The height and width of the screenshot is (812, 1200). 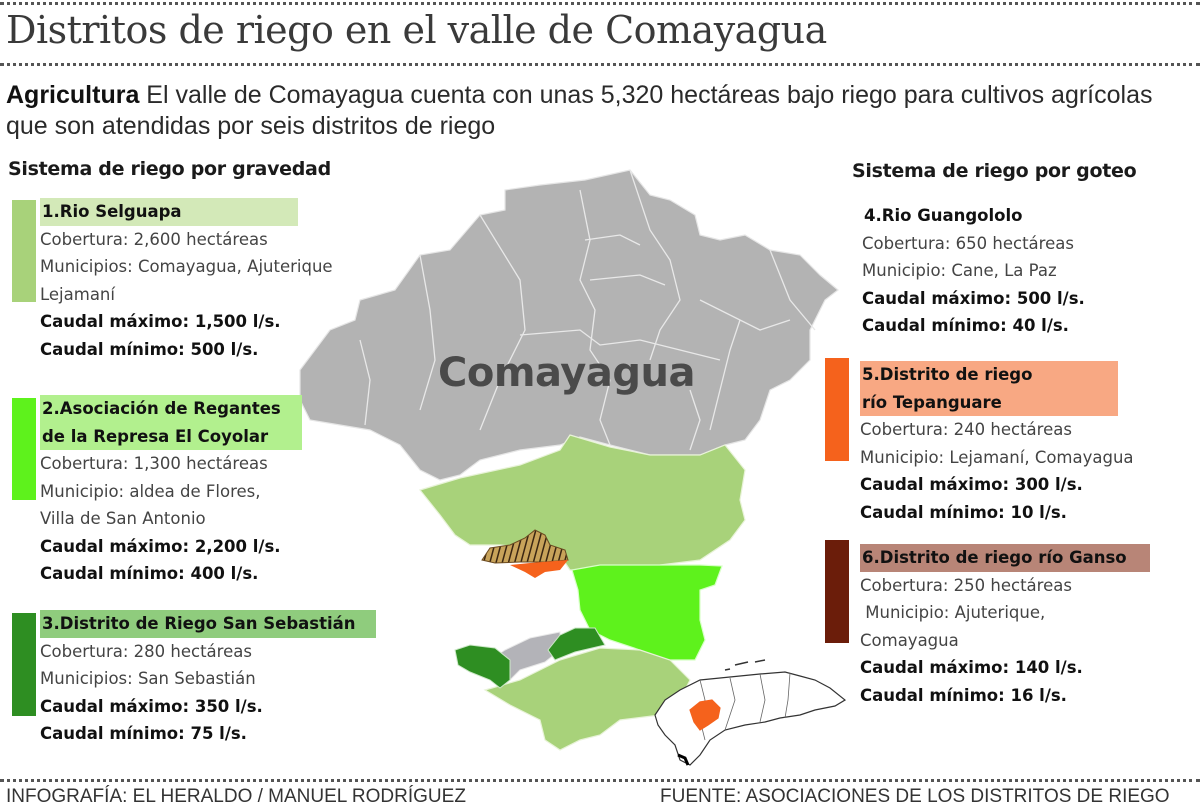 What do you see at coordinates (963, 512) in the screenshot?
I see `district-5-caudal-min: Caudal mínimo: 10 l/s.` at bounding box center [963, 512].